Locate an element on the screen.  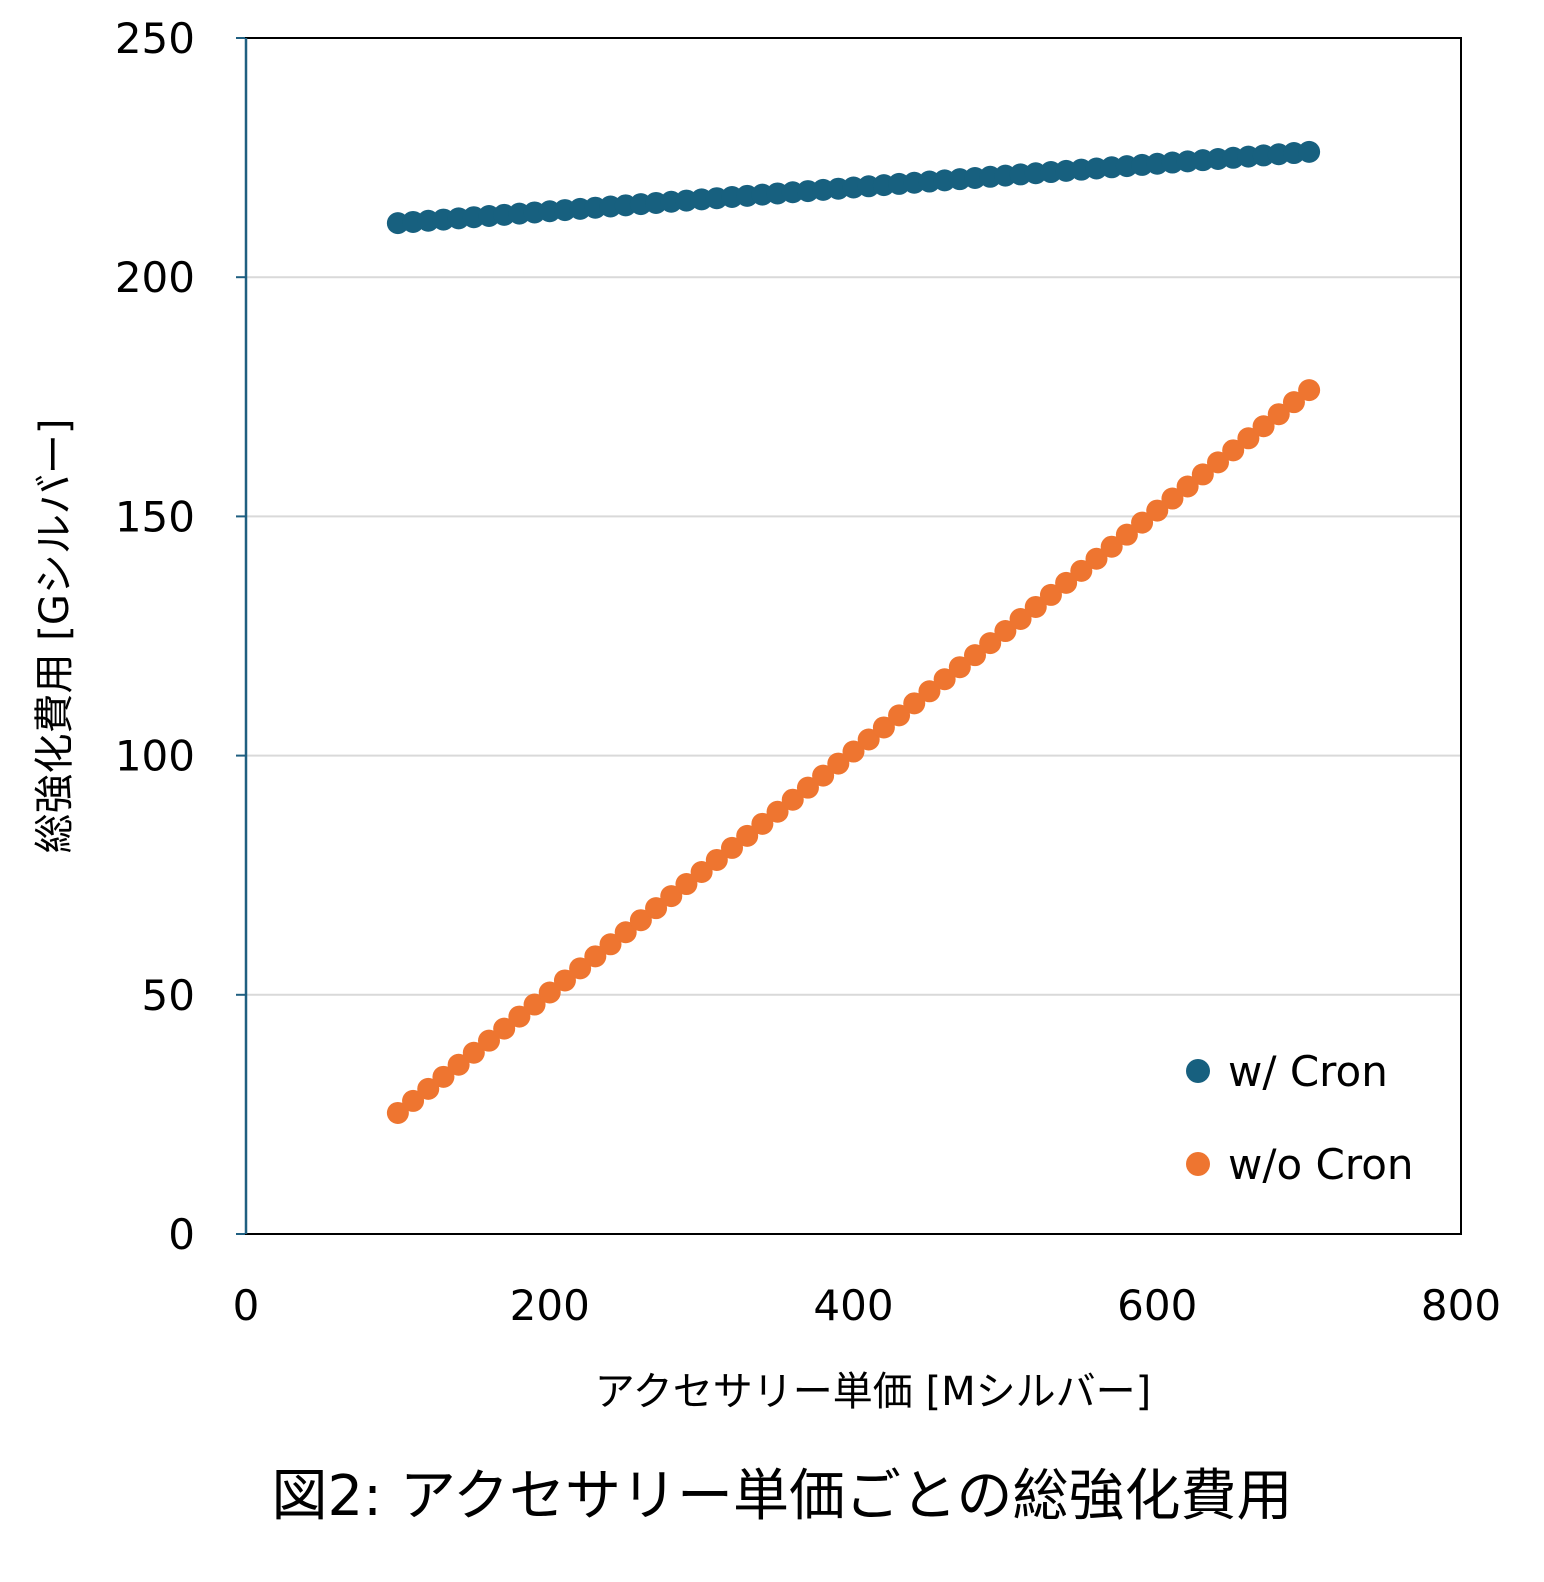
x-tick-label: 600 is located at coordinates (1157, 1305).